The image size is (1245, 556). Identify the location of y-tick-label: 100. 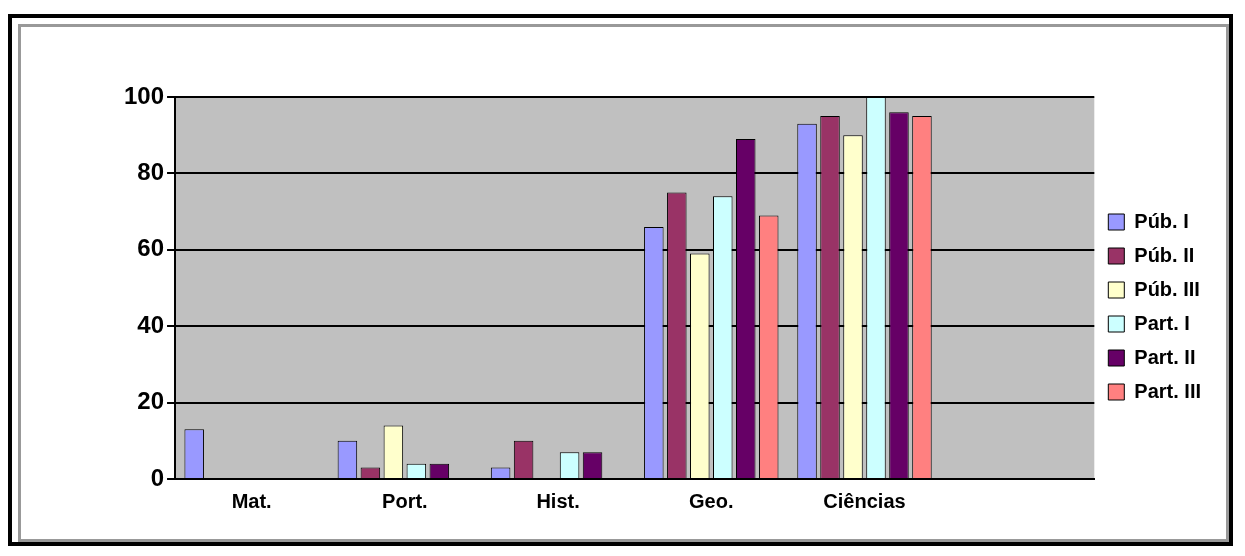
(144, 95).